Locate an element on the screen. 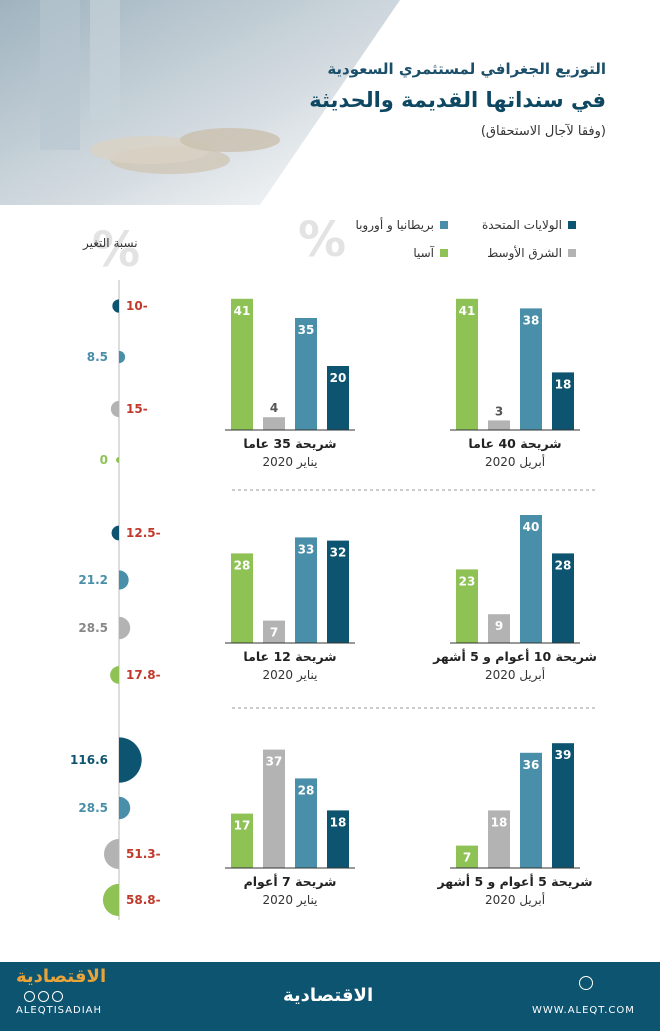 This screenshot has height=1031, width=660. bar-4-asia is located at coordinates (467, 856).